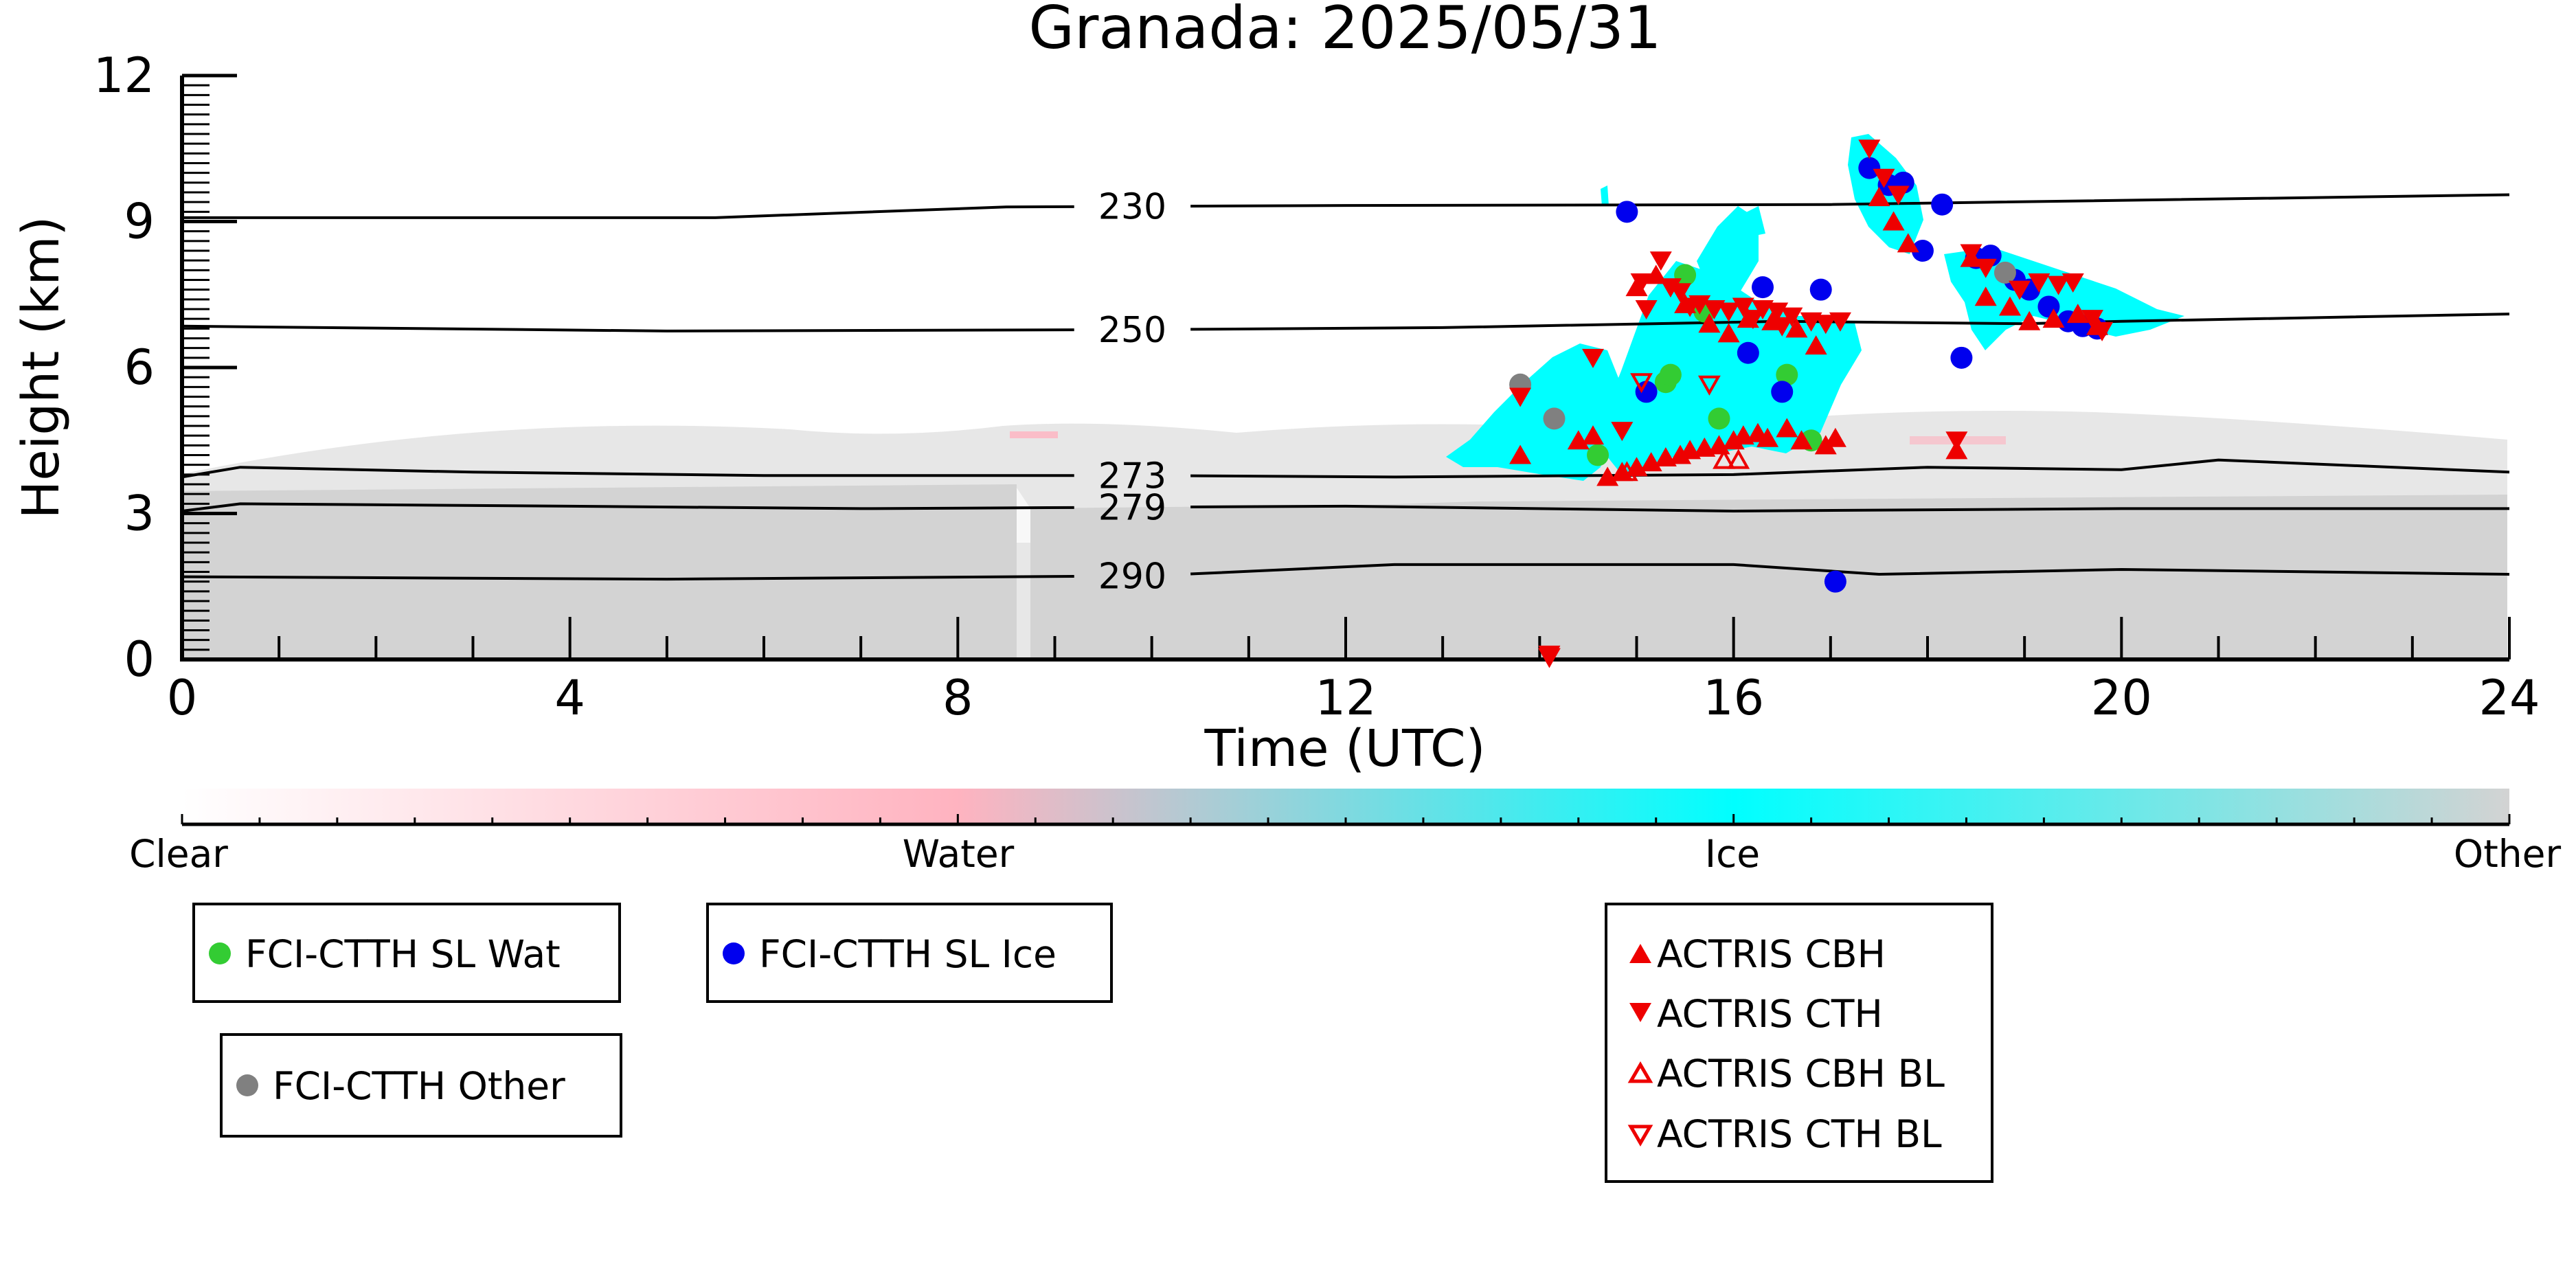  I want to click on x-axis: 0 4 8 12 16 20 24, so click(1353, 671).